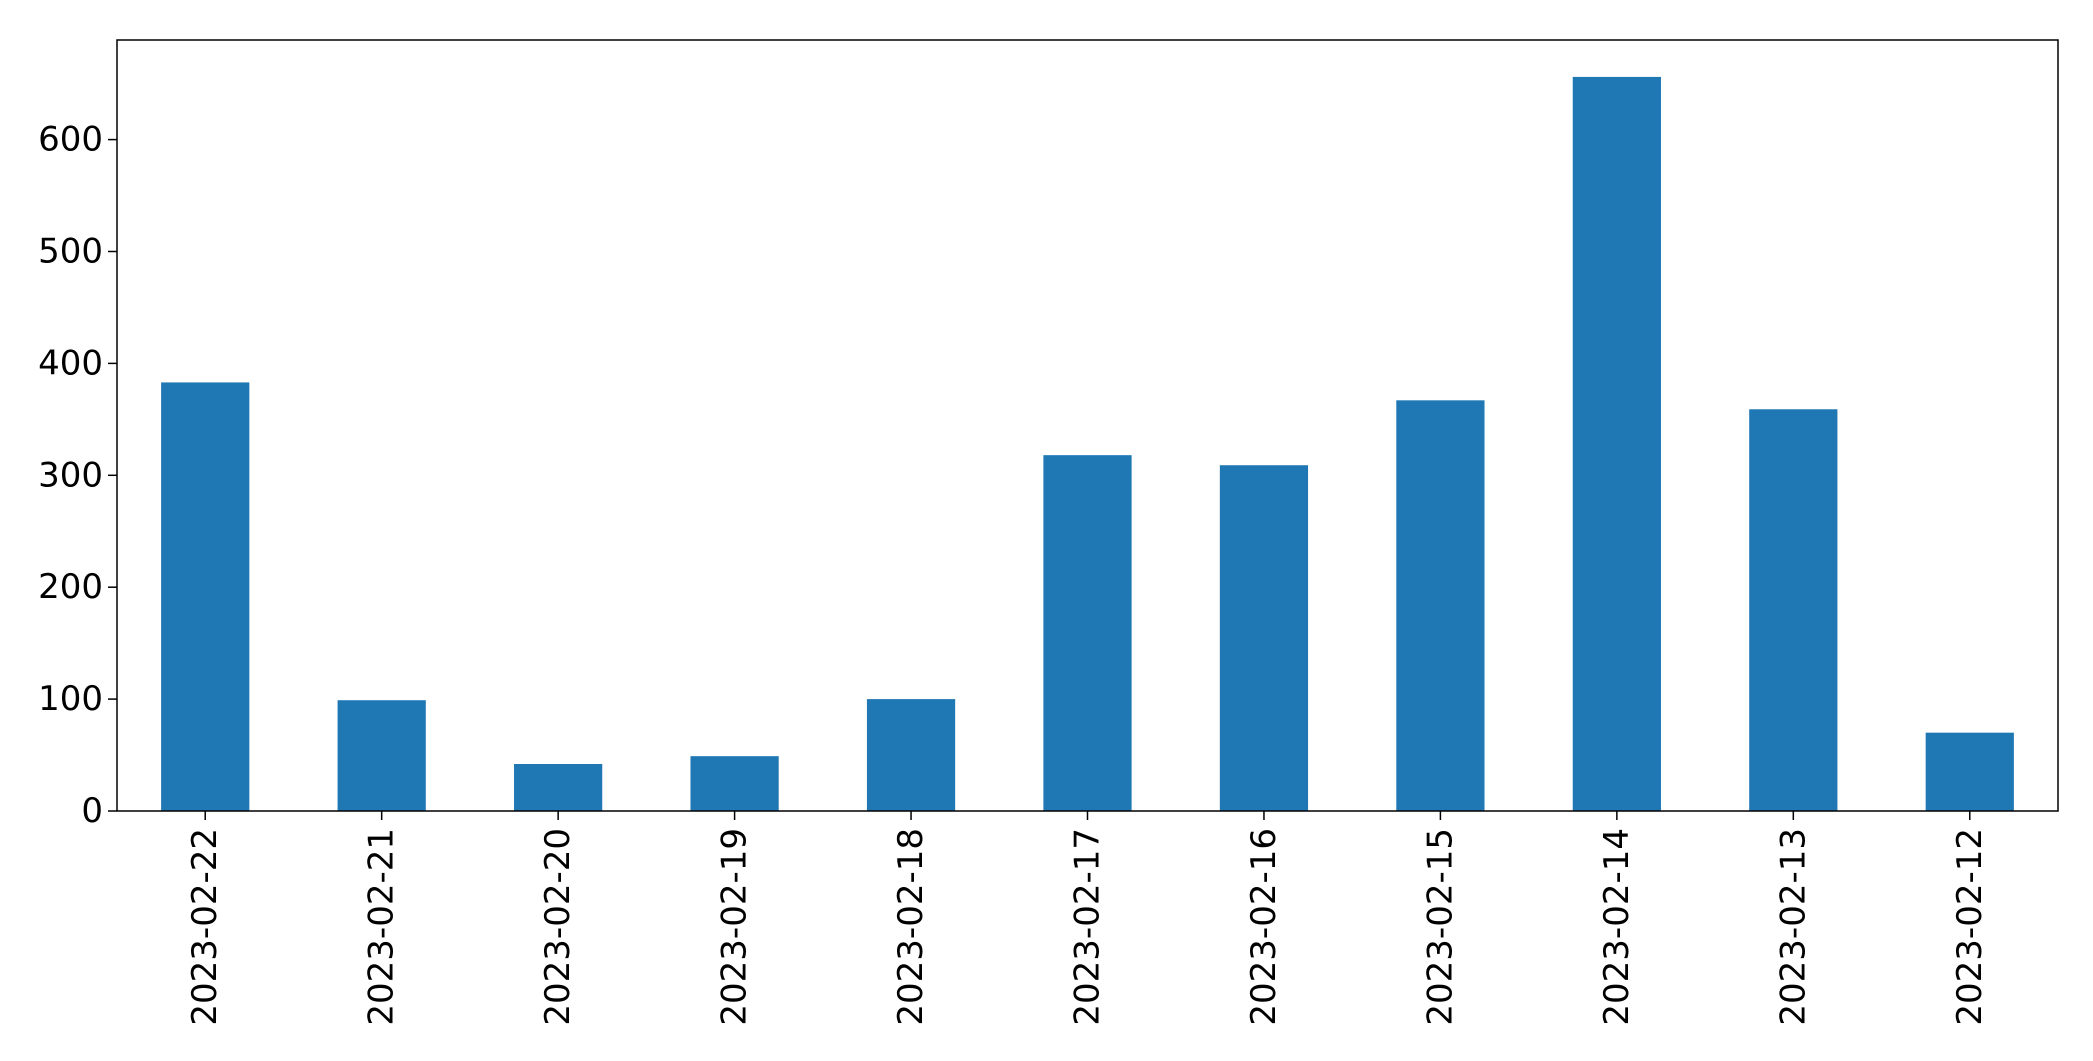 The height and width of the screenshot is (1061, 2093). What do you see at coordinates (1793, 927) in the screenshot?
I see `x-tick-label: 2023-02-13` at bounding box center [1793, 927].